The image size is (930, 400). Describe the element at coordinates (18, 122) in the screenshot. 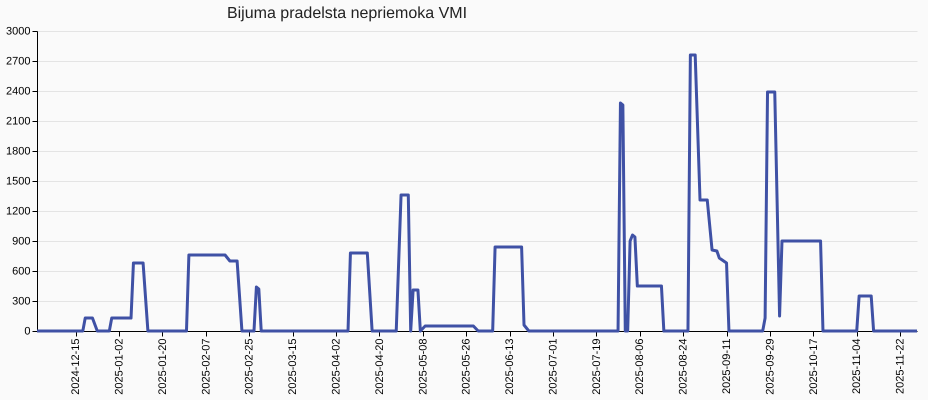

I see `y-tick-label: 2100` at that location.